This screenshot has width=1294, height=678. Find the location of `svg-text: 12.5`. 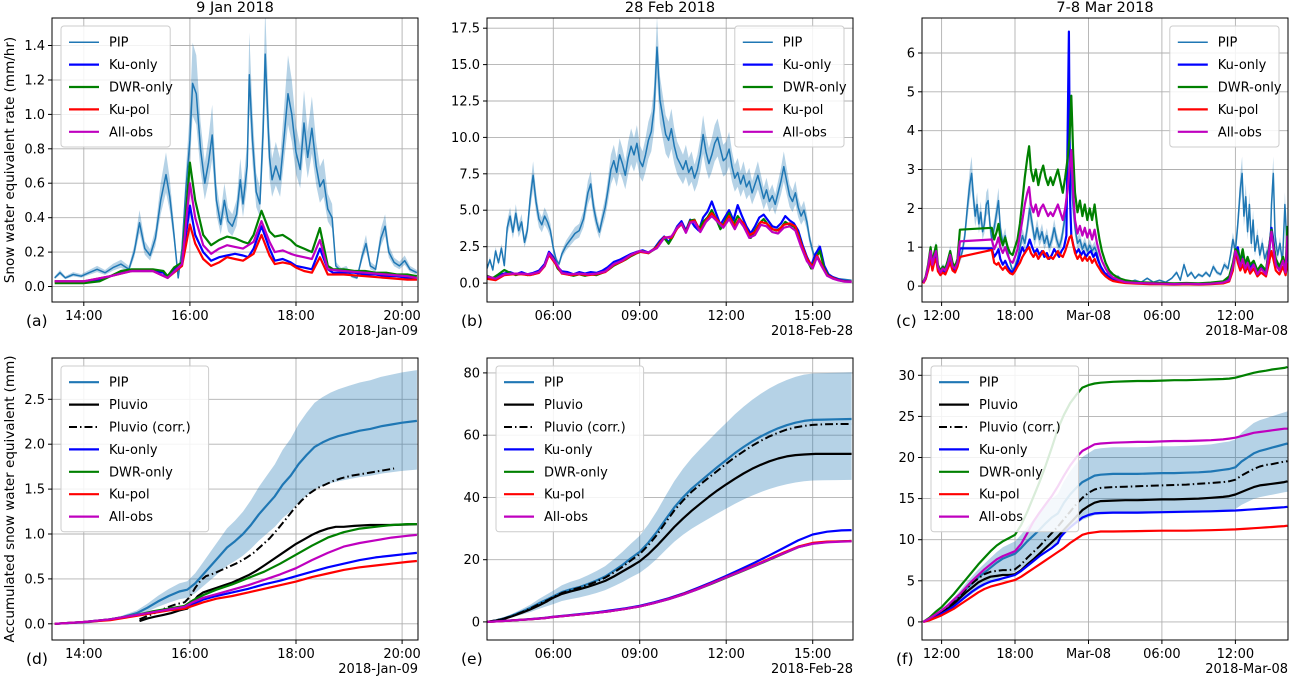

svg-text: 12.5 is located at coordinates (465, 102).